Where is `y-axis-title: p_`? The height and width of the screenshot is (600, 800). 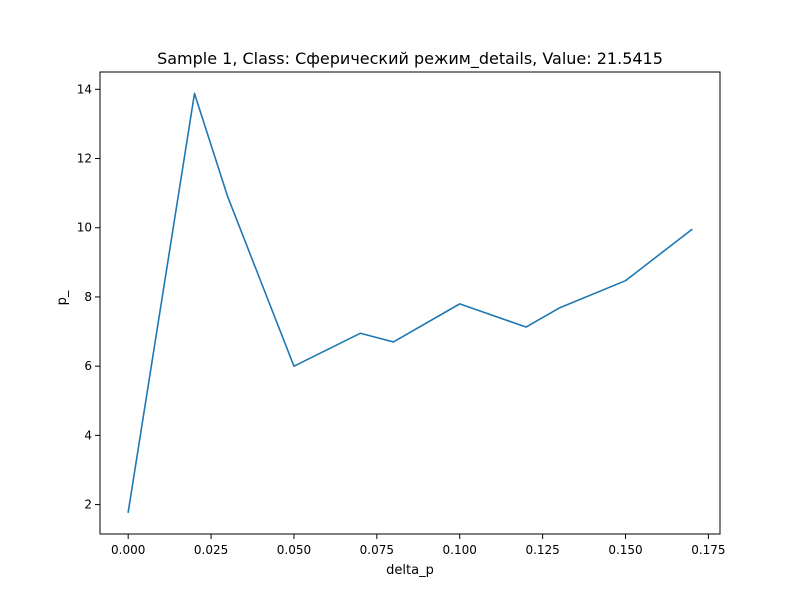
y-axis-title: p_ is located at coordinates (62, 297).